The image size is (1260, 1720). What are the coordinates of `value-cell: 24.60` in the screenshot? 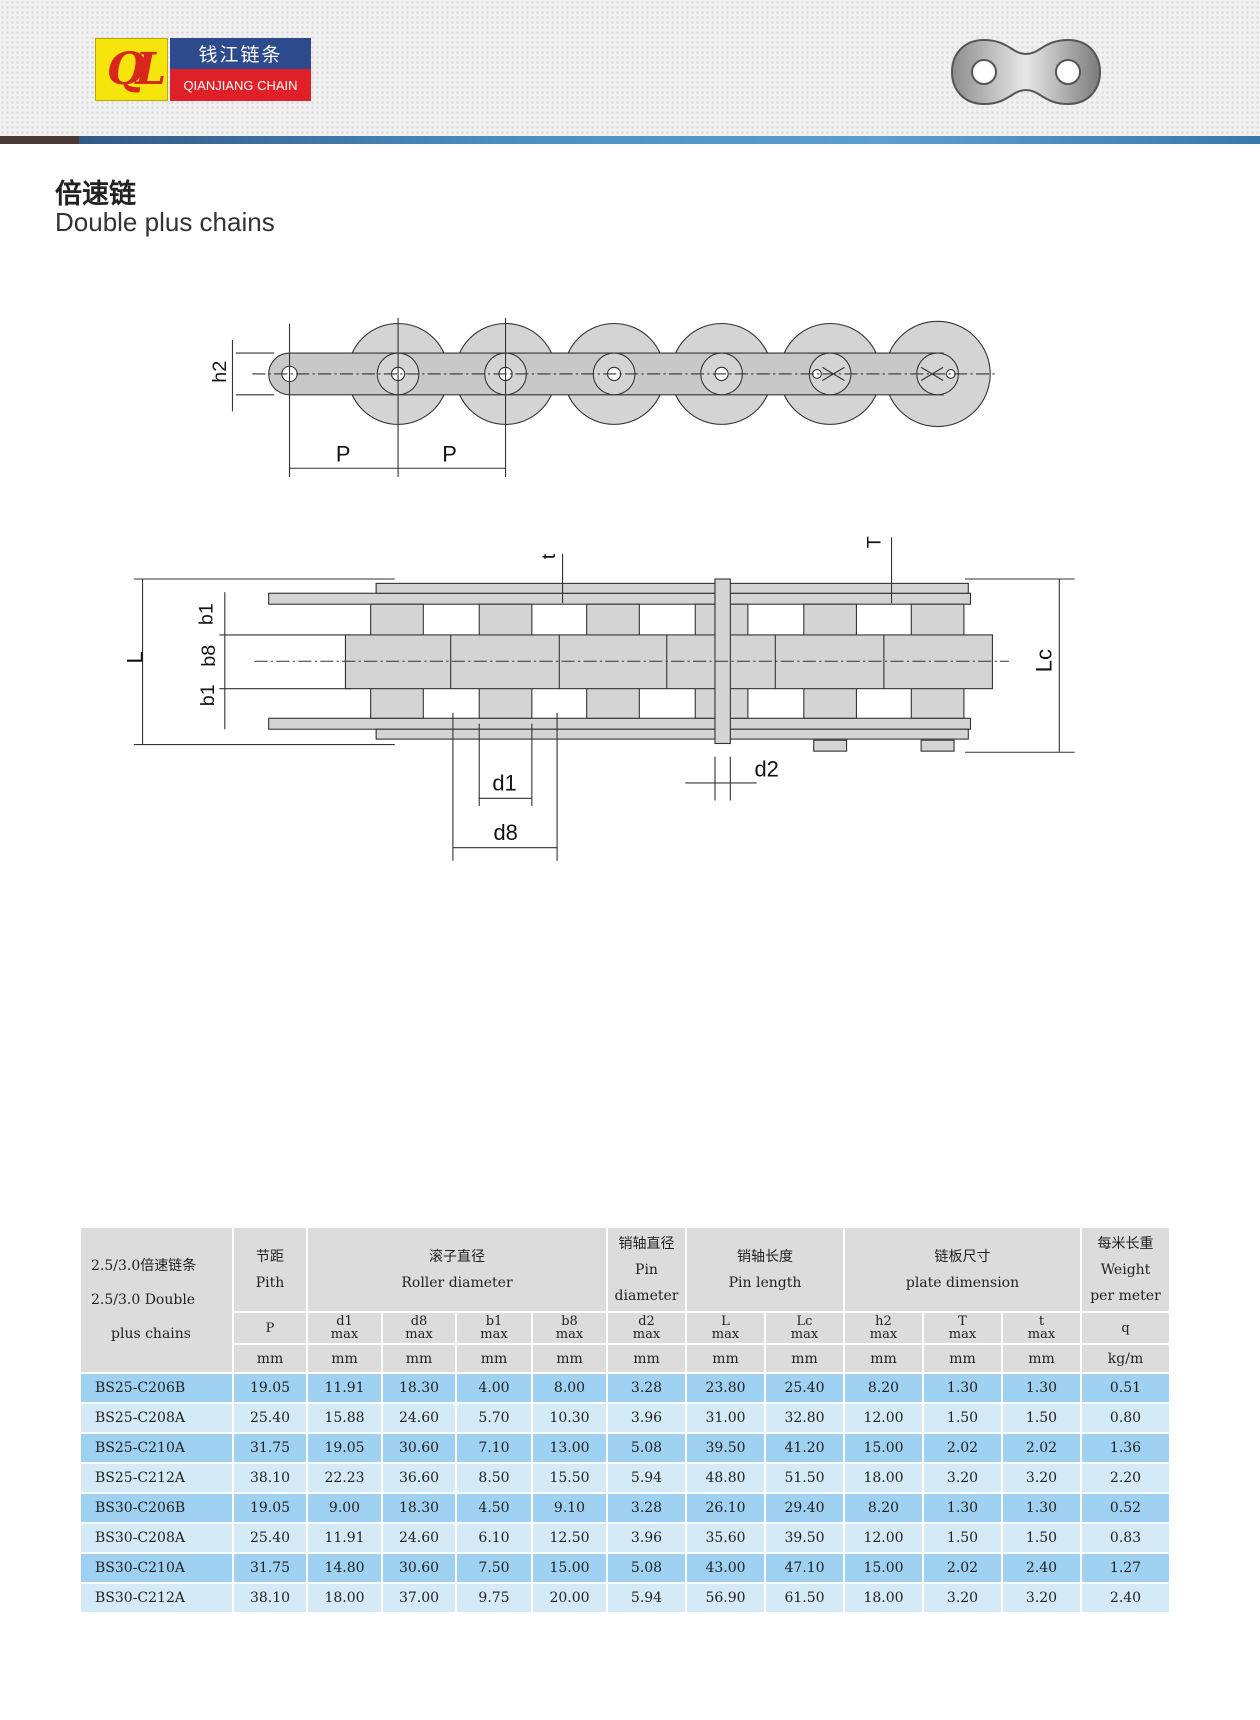 It's located at (419, 1538).